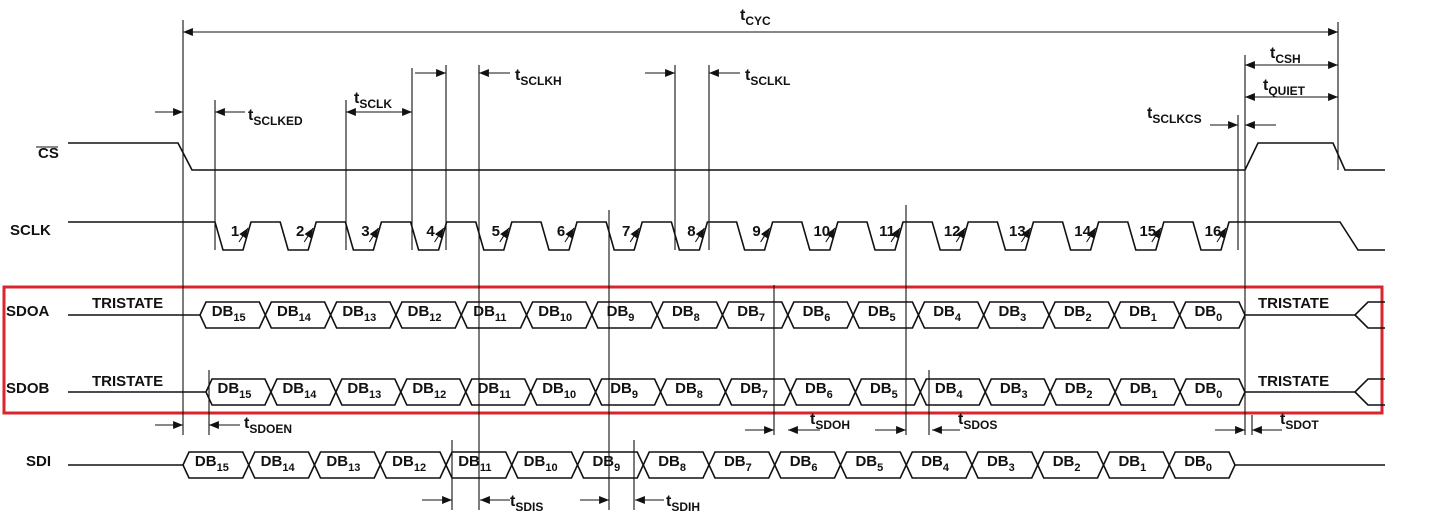  I want to click on data-word: DB12, so click(429, 390).